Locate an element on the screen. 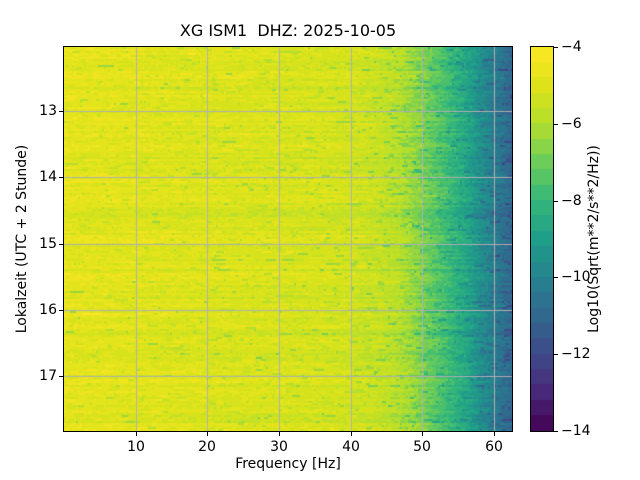 The width and height of the screenshot is (640, 480). colorbar-tick-label--12: −12 is located at coordinates (576, 354).